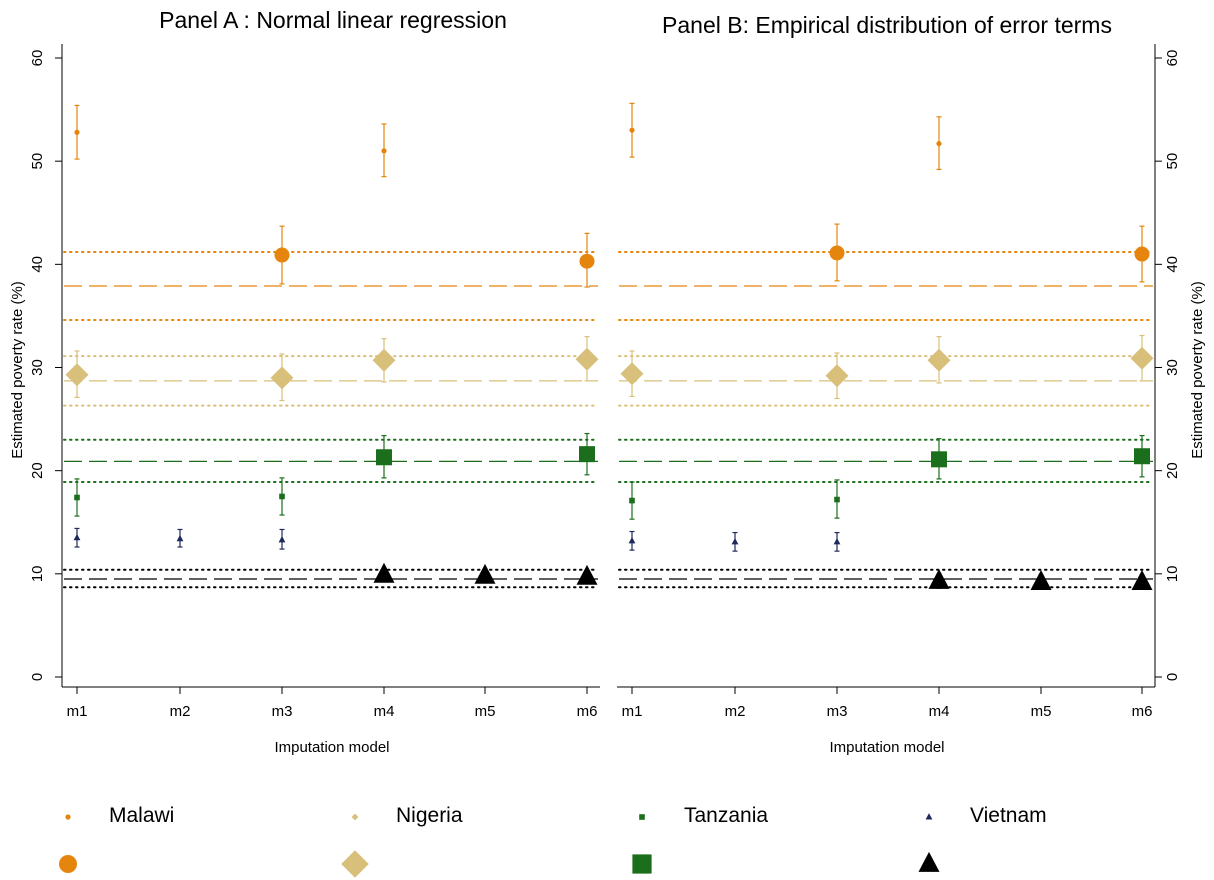 This screenshot has height=880, width=1214. Describe the element at coordinates (837, 253) in the screenshot. I see `panel-b-point-malawi-m3` at that location.